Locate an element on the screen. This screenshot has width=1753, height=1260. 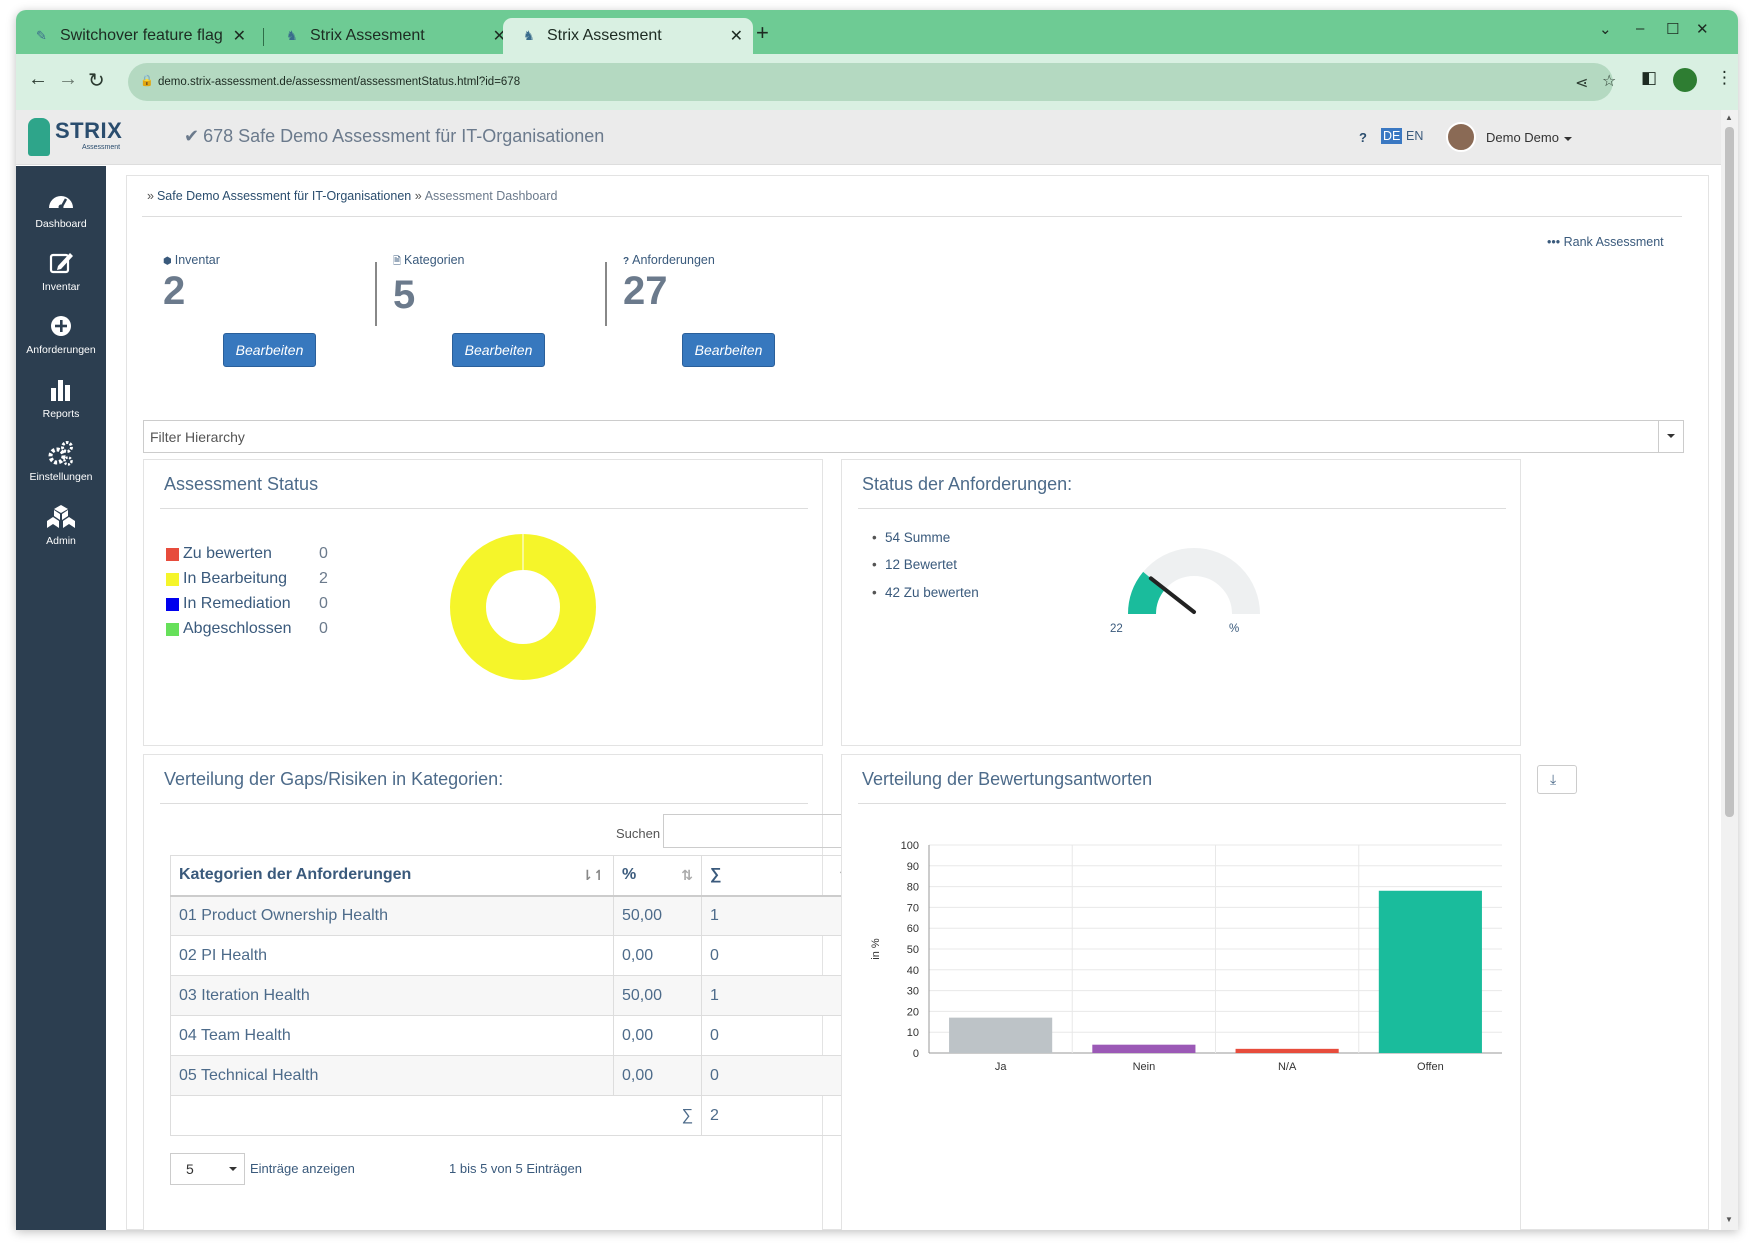
new-tab-icon: + is located at coordinates (762, 32).